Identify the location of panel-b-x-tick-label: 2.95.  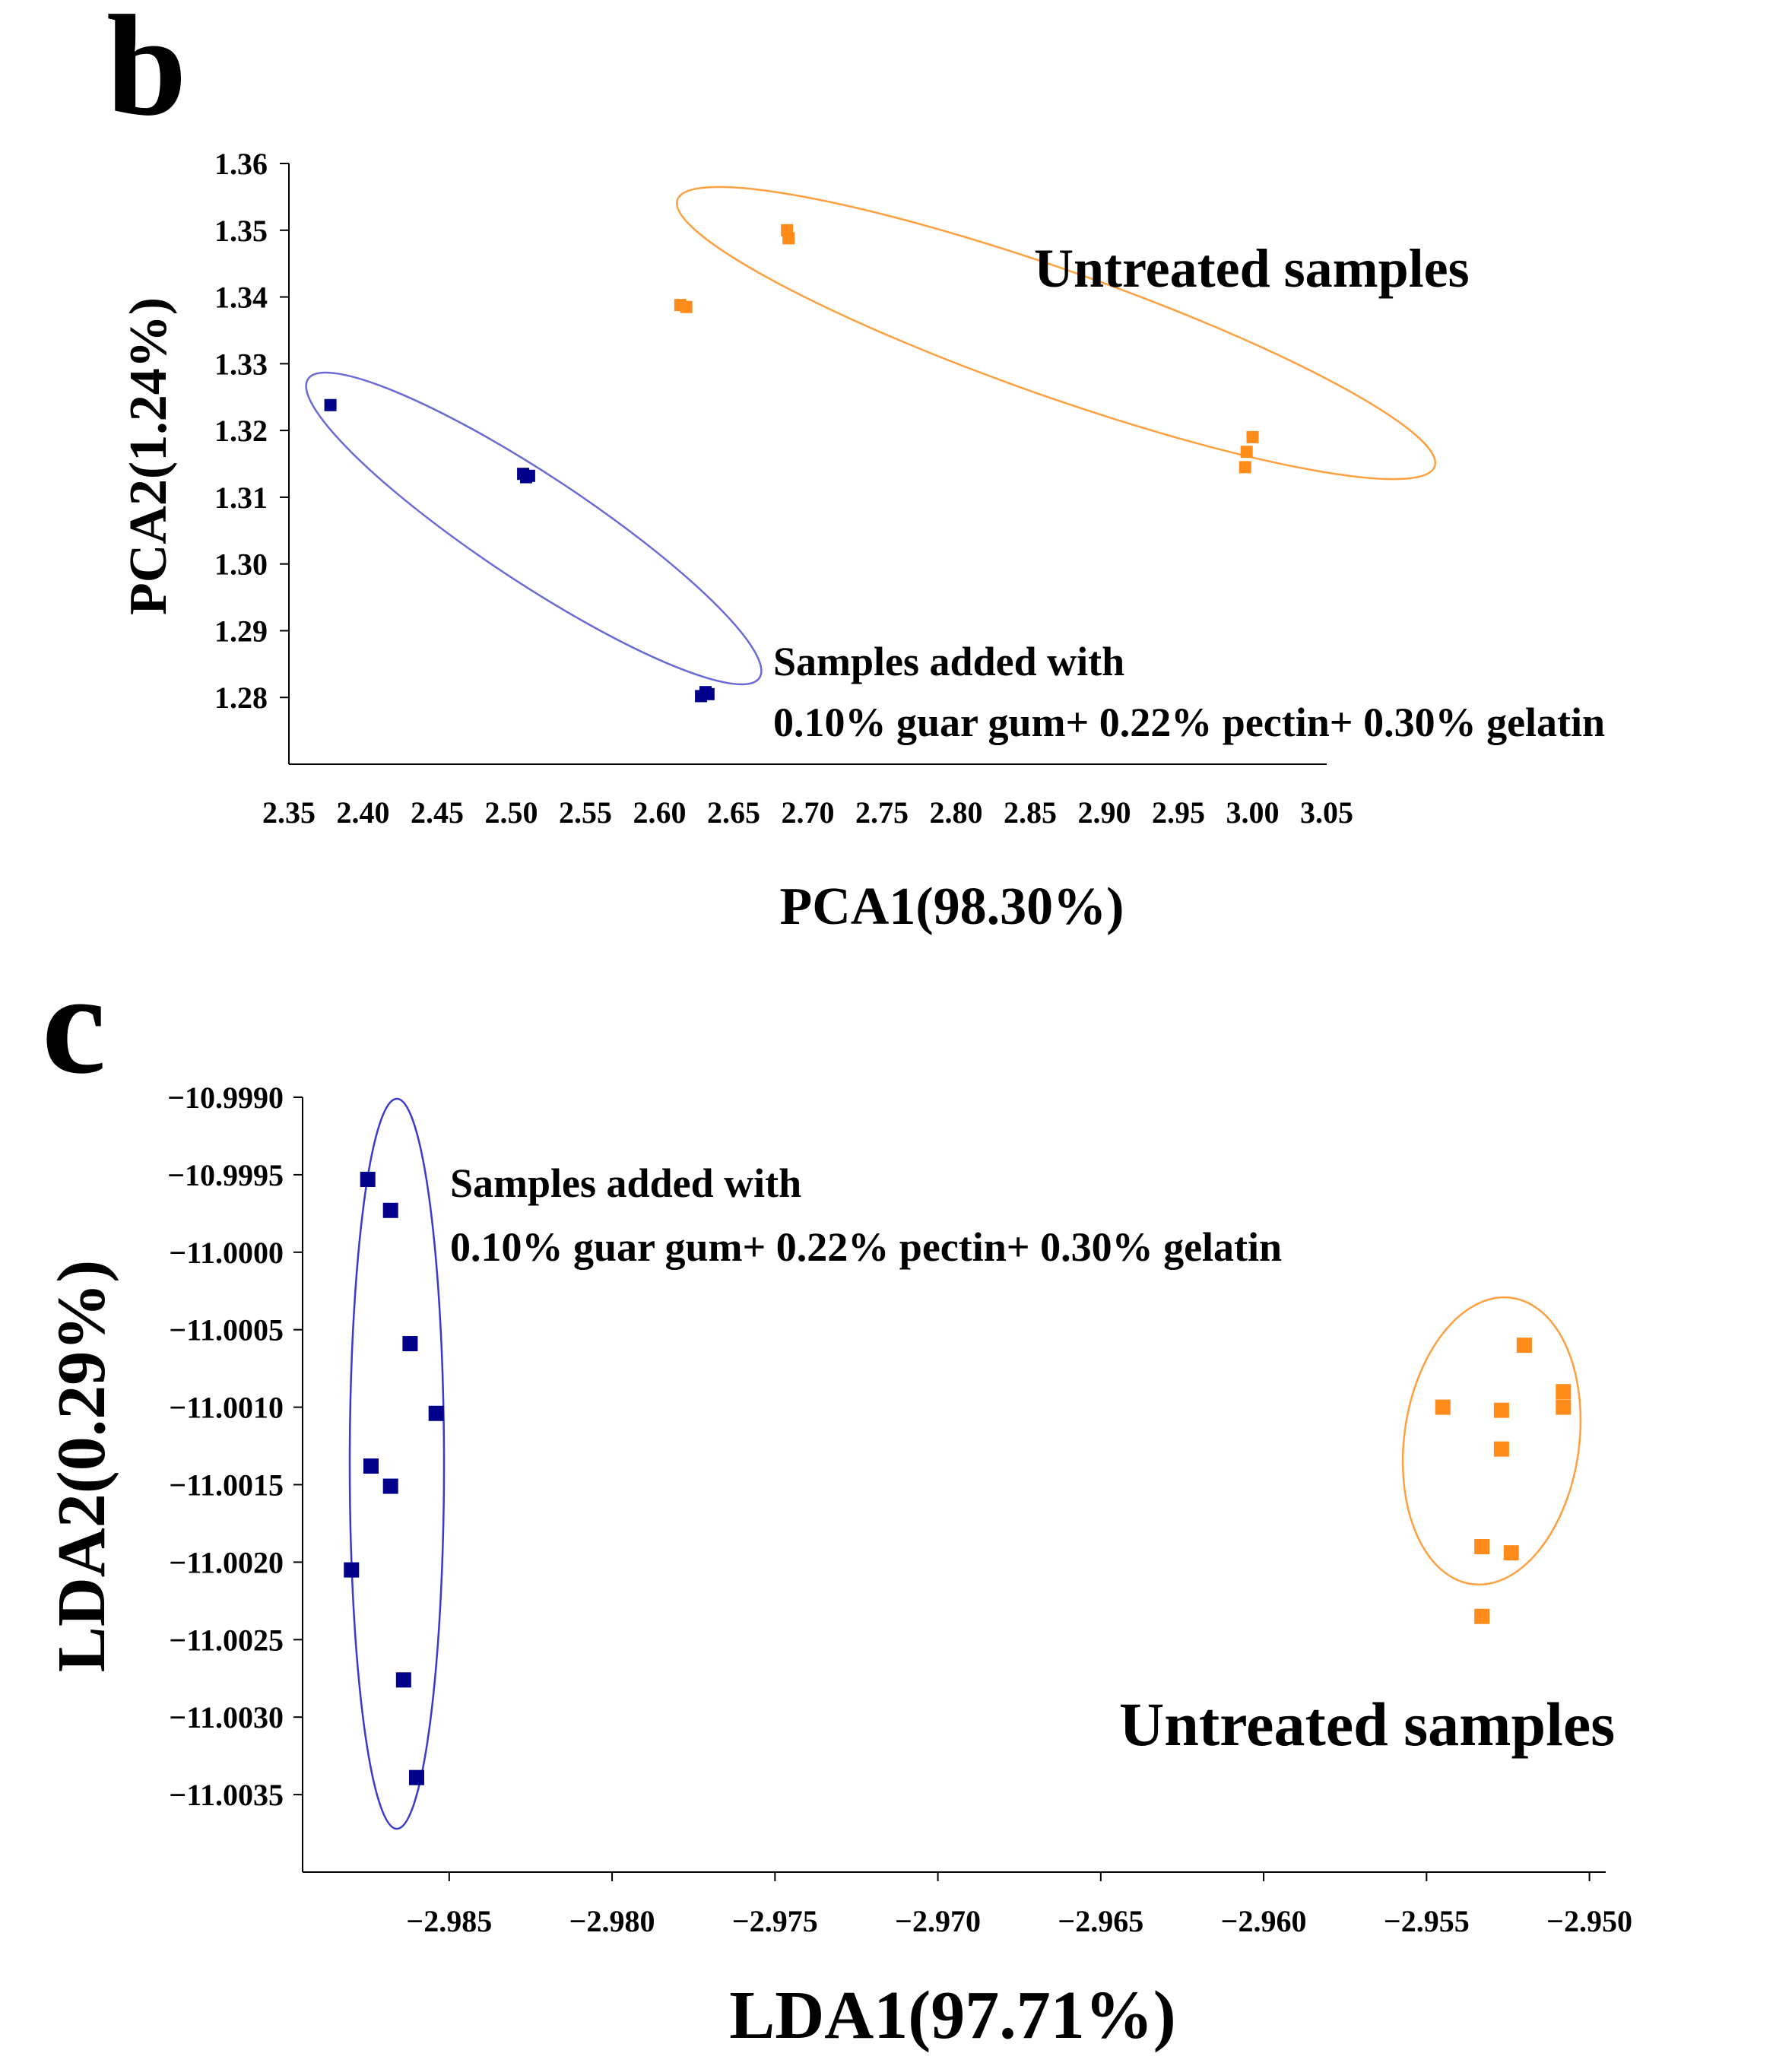
(1178, 812).